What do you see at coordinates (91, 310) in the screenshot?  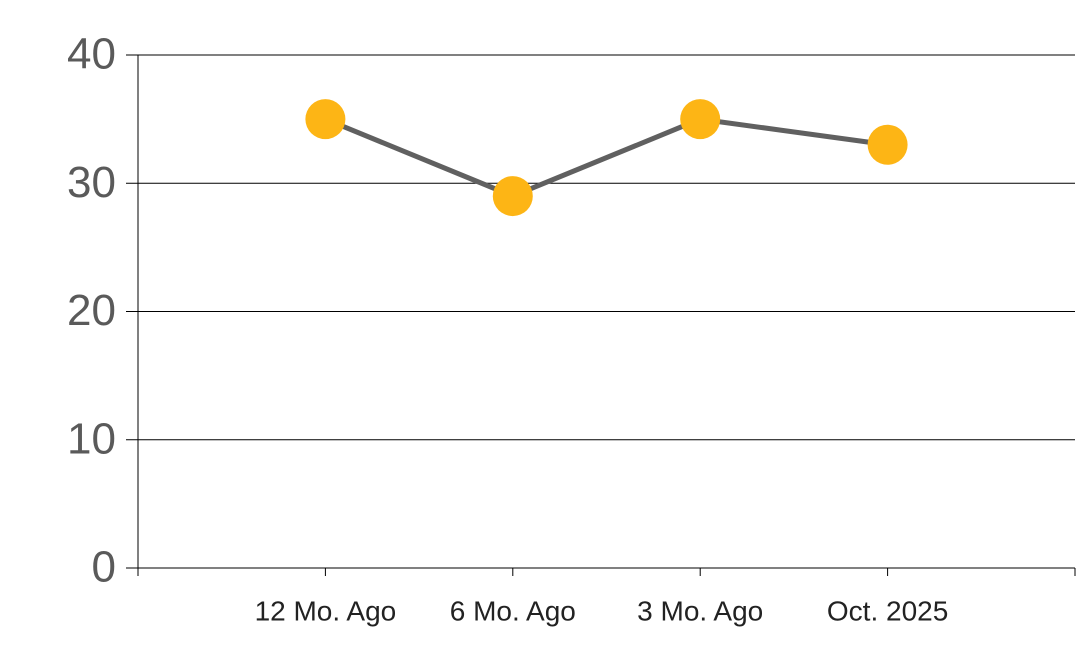 I see `y-tick-label: 20` at bounding box center [91, 310].